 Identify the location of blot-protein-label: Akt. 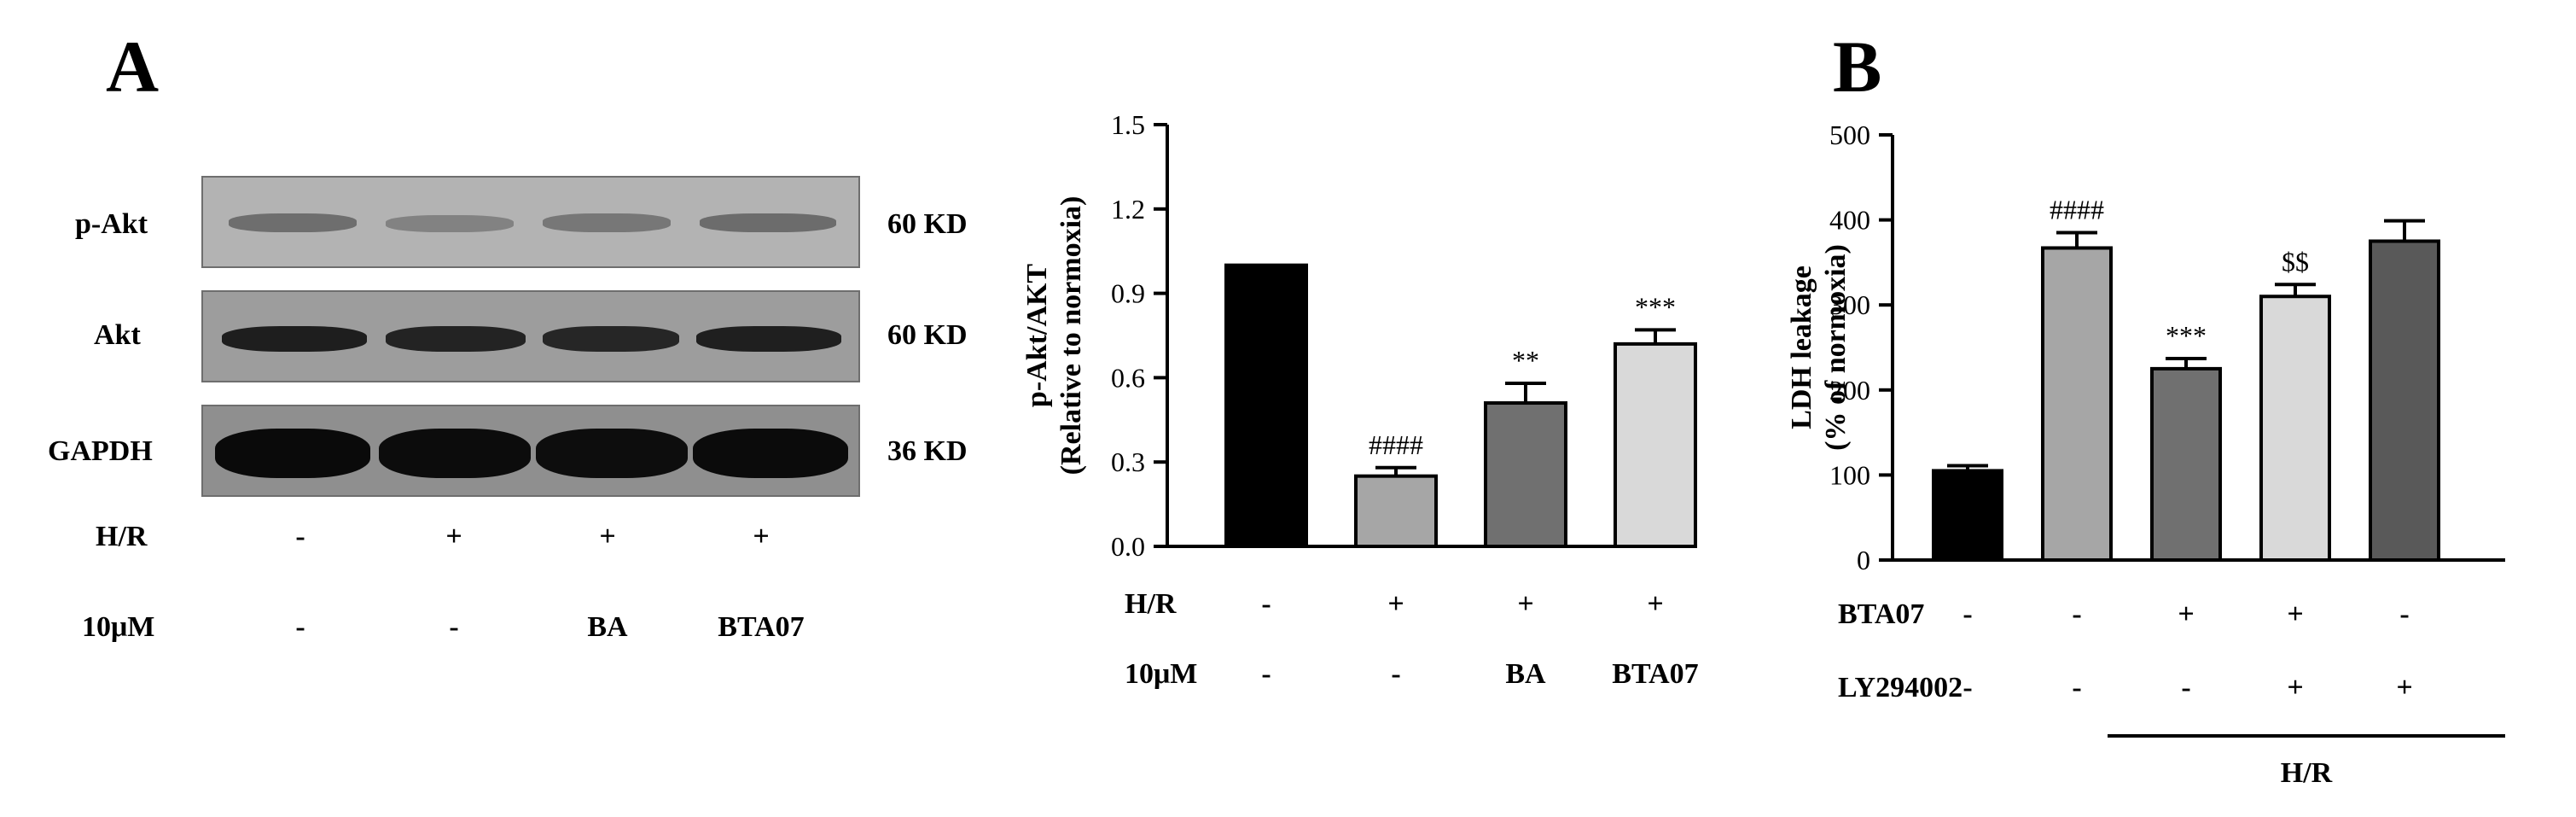
(118, 335).